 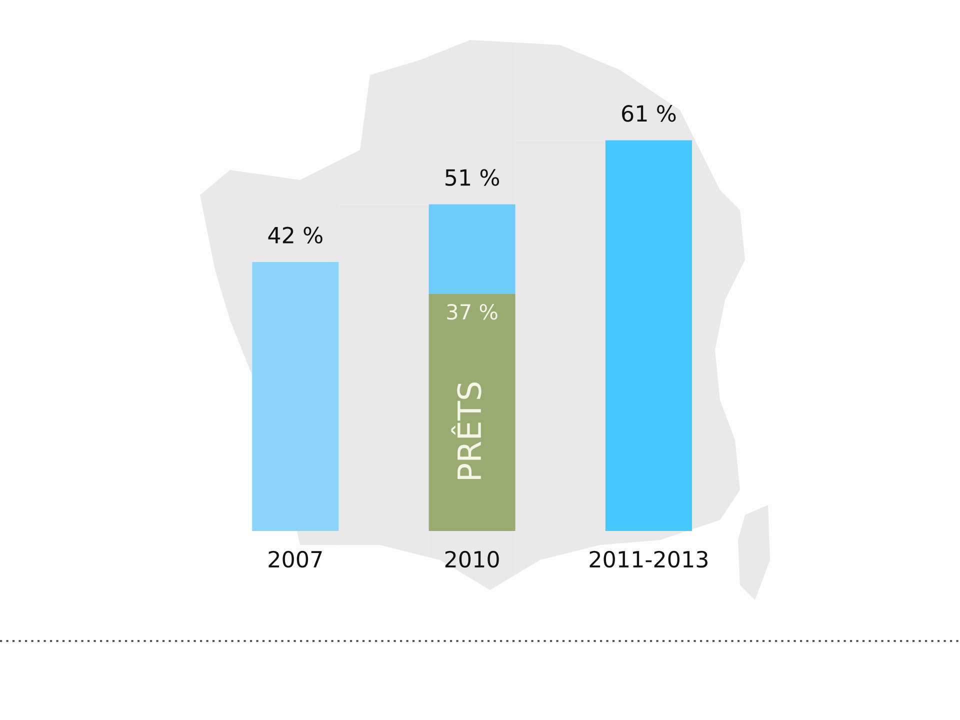 I want to click on x-tick-label: 2010, so click(x=472, y=559).